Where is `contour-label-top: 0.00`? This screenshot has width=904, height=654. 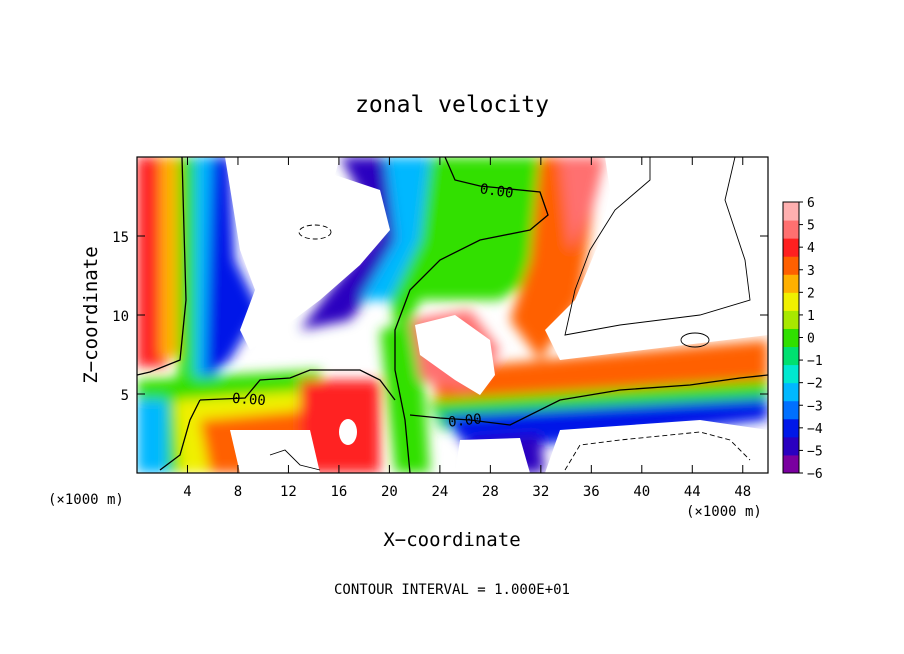
contour-label-top: 0.00 is located at coordinates (497, 191).